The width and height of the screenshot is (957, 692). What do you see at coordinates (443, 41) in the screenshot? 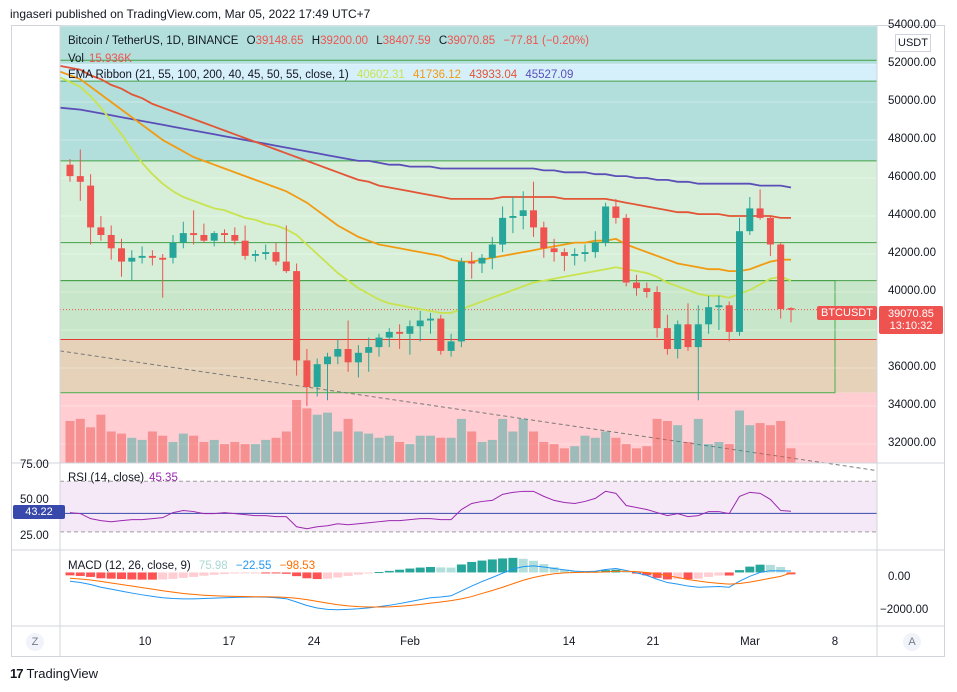
I see `close-label: C` at bounding box center [443, 41].